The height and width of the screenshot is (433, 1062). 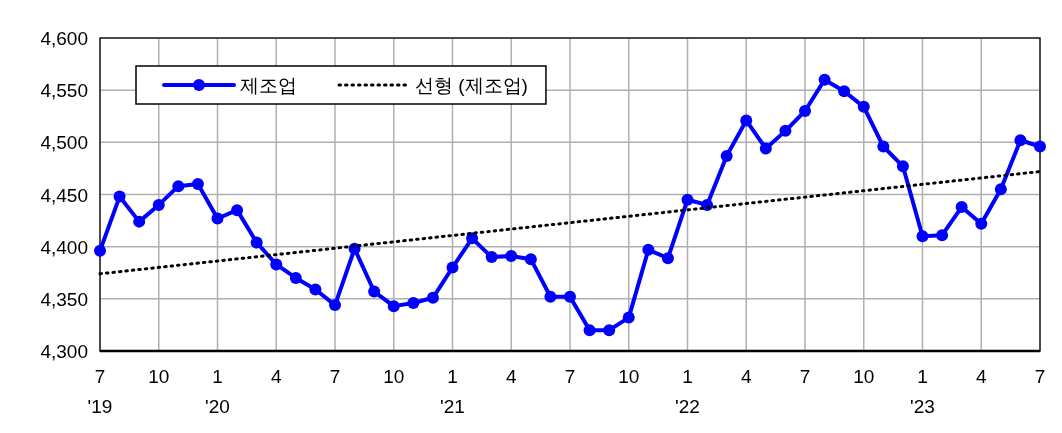 I want to click on y-tick-label: 4,350, so click(x=64, y=299).